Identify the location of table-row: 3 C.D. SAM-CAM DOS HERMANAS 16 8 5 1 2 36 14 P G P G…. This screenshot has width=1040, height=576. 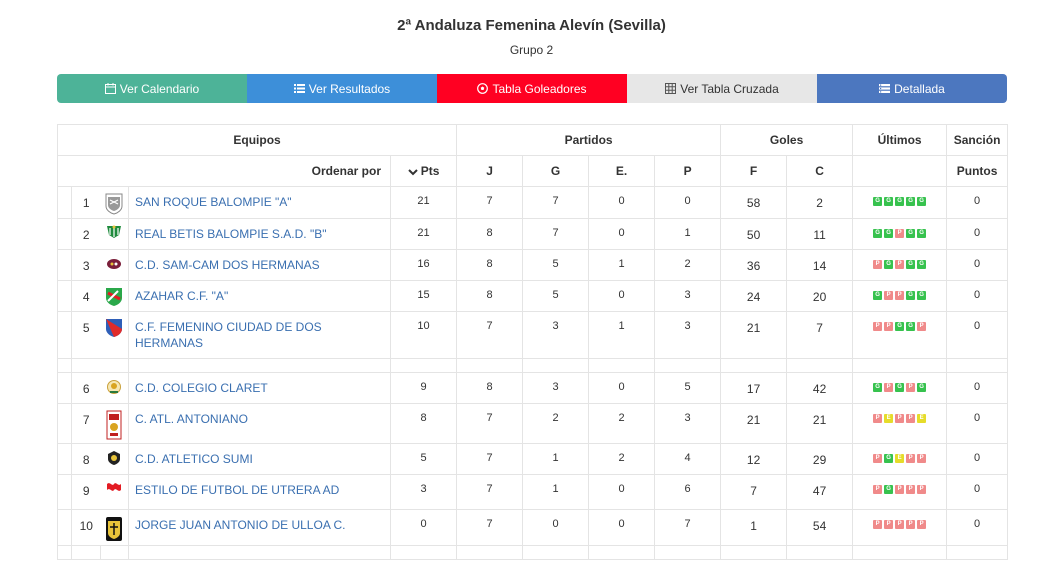
(533, 265).